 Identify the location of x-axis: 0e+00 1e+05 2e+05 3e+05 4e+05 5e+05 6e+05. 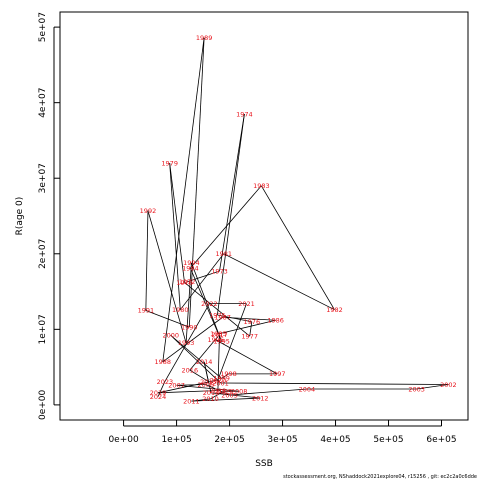
(282, 432).